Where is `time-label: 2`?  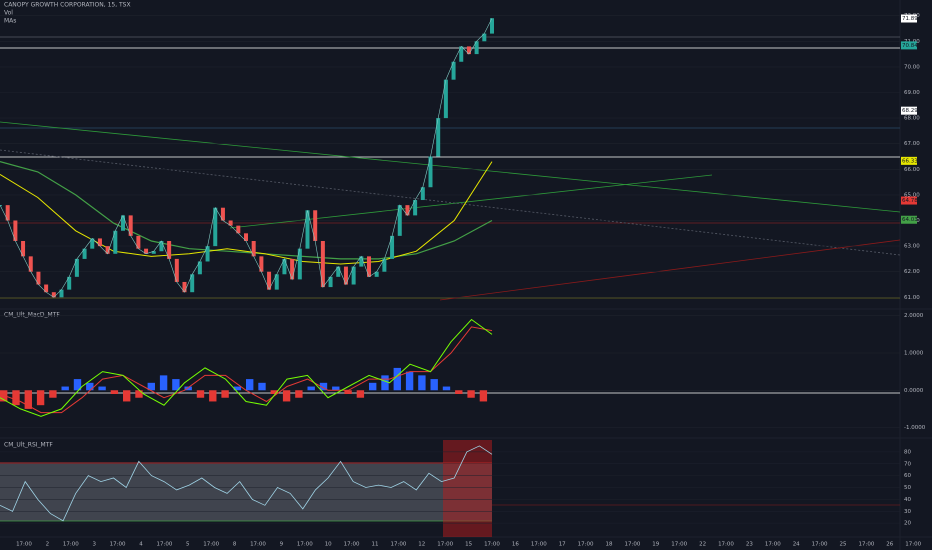 time-label: 2 is located at coordinates (48, 545).